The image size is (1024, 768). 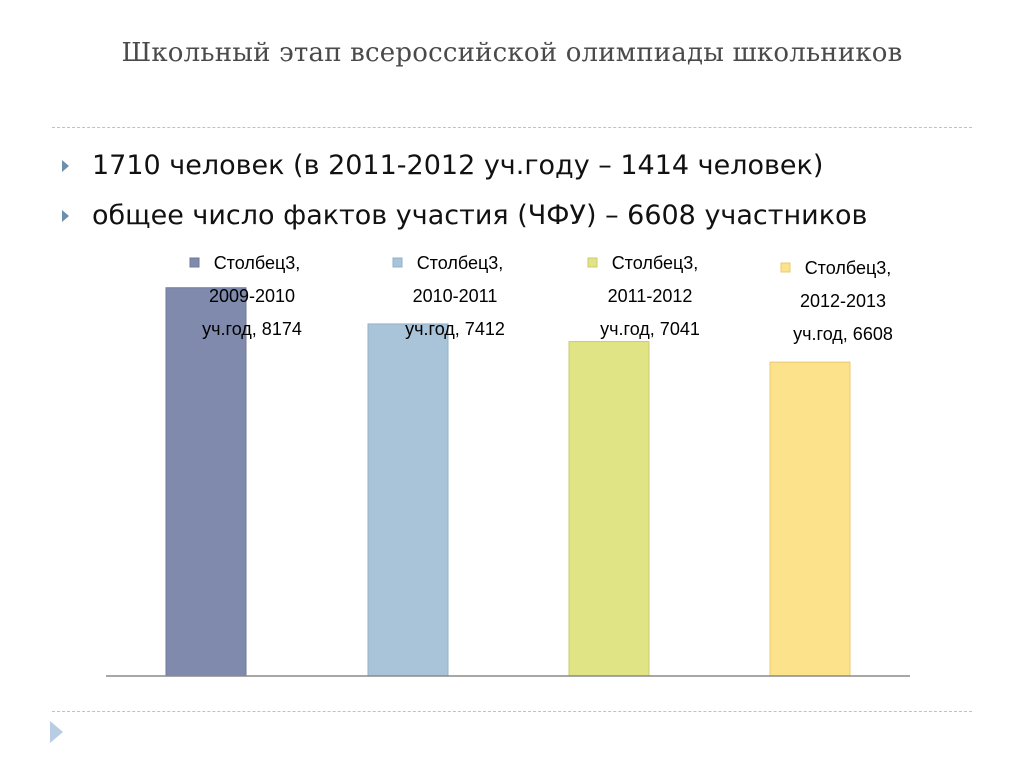 What do you see at coordinates (650, 296) in the screenshot?
I see `data-label-line: 2011-2012` at bounding box center [650, 296].